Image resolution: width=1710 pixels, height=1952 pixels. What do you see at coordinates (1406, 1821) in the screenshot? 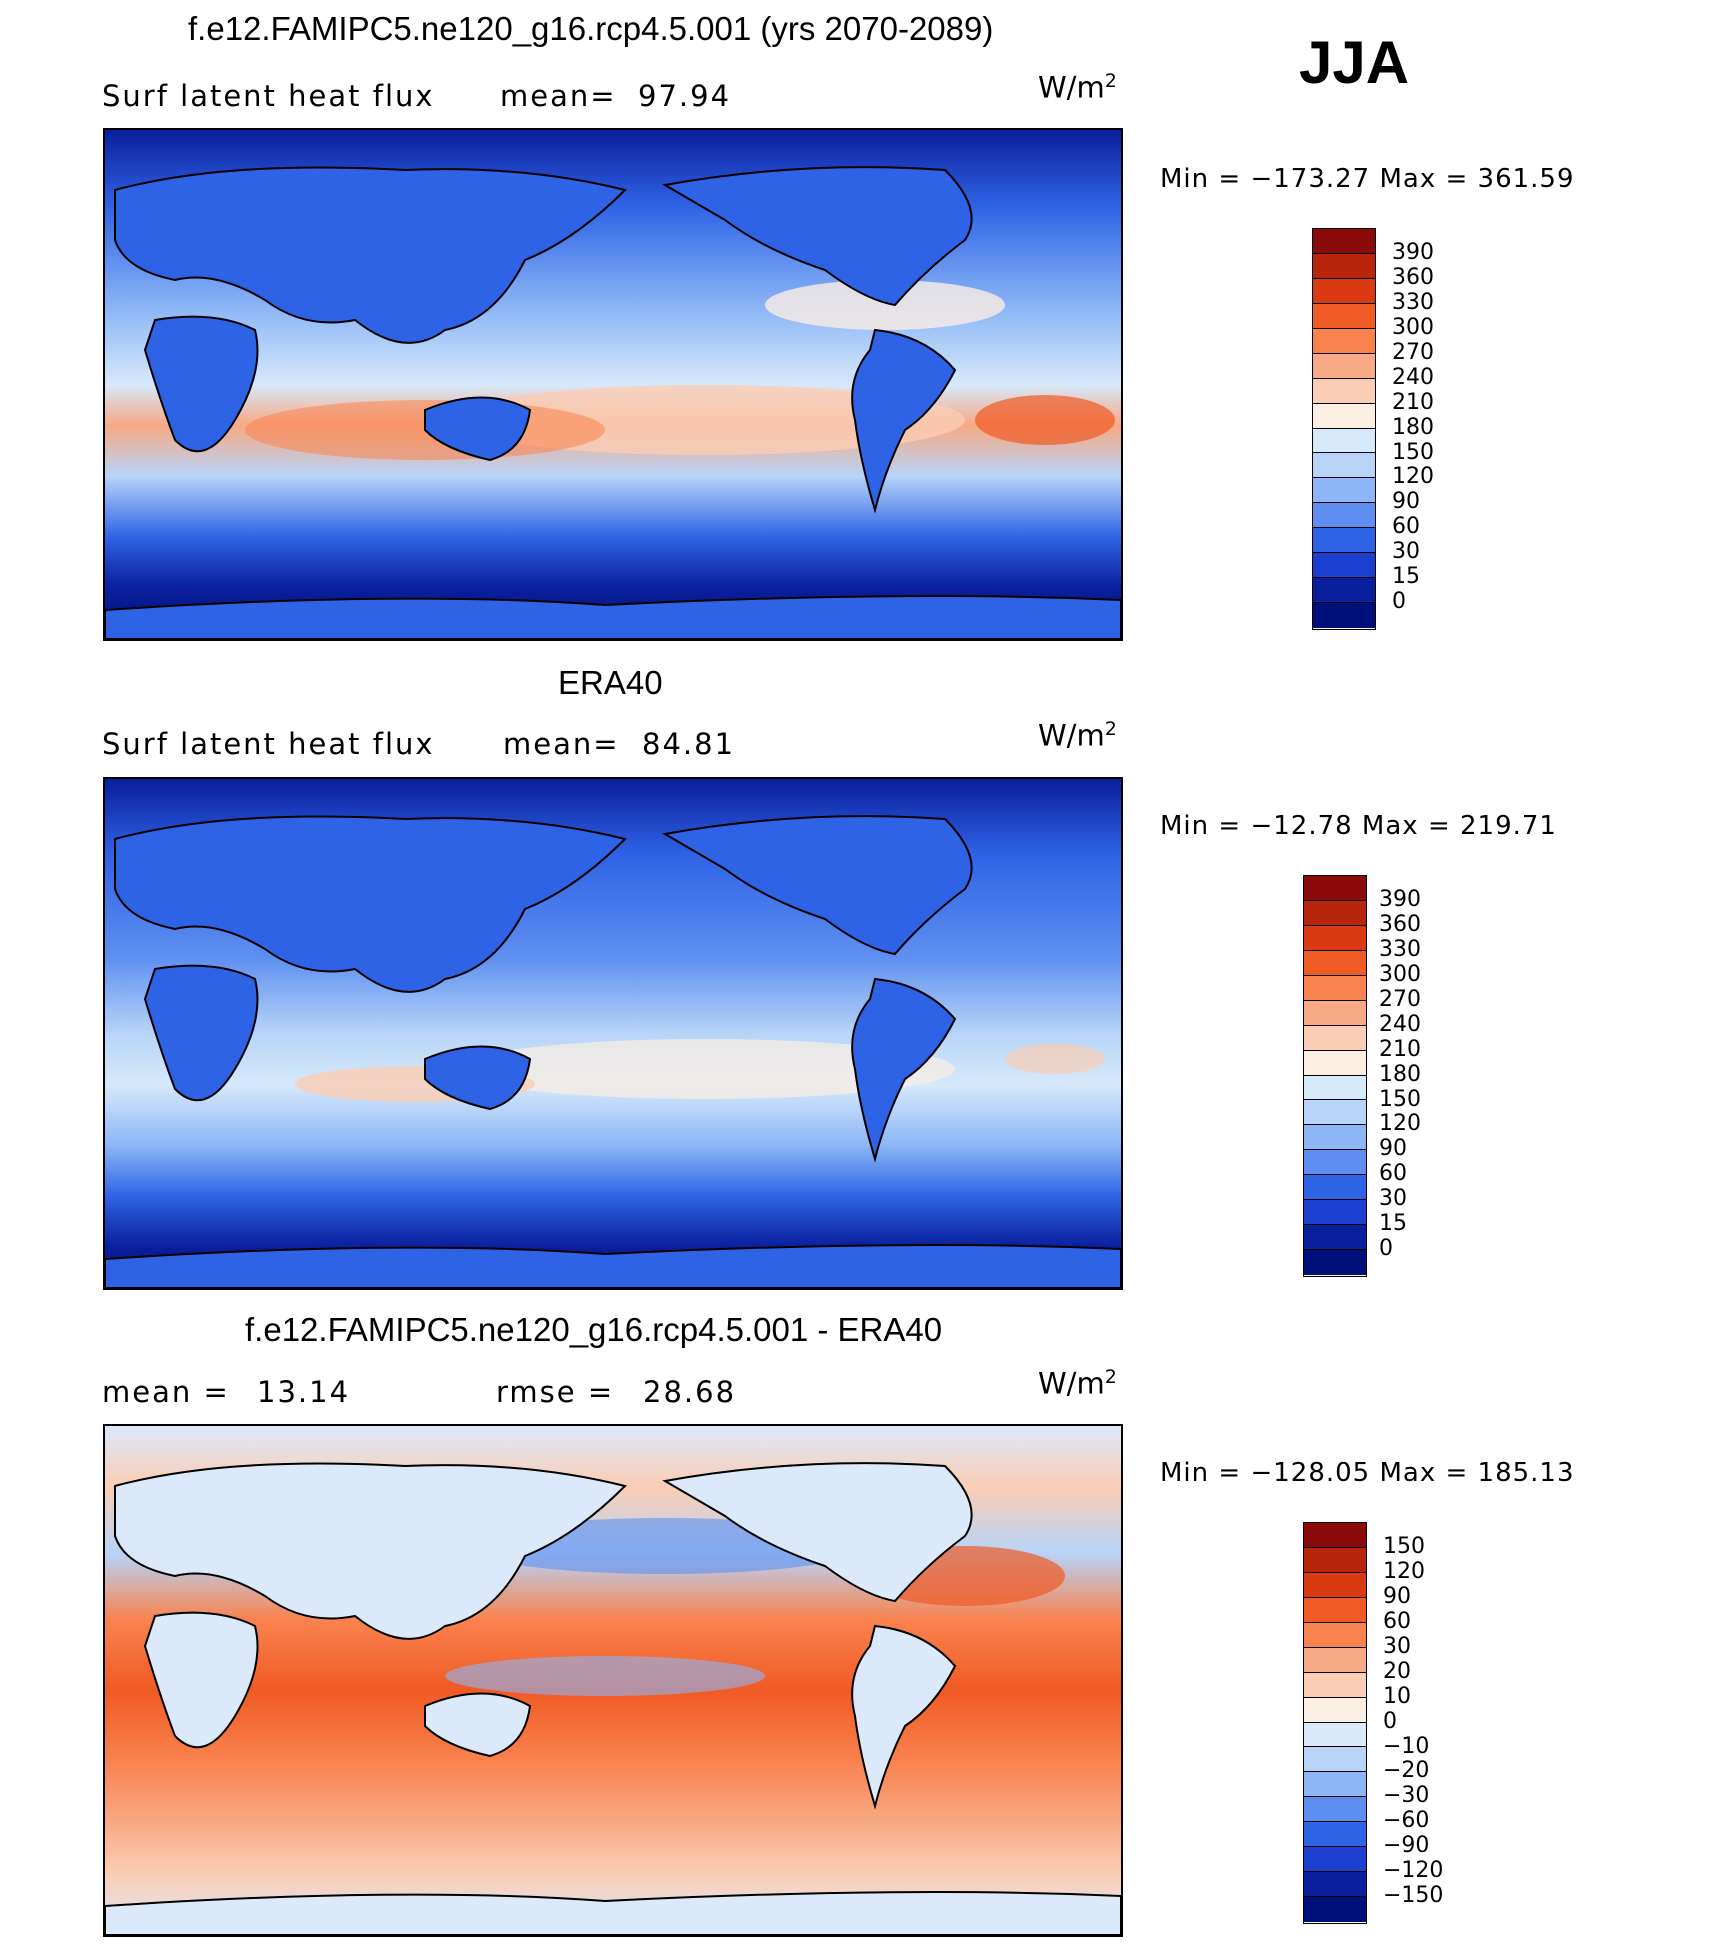
I see `colorbar-label: −60` at bounding box center [1406, 1821].